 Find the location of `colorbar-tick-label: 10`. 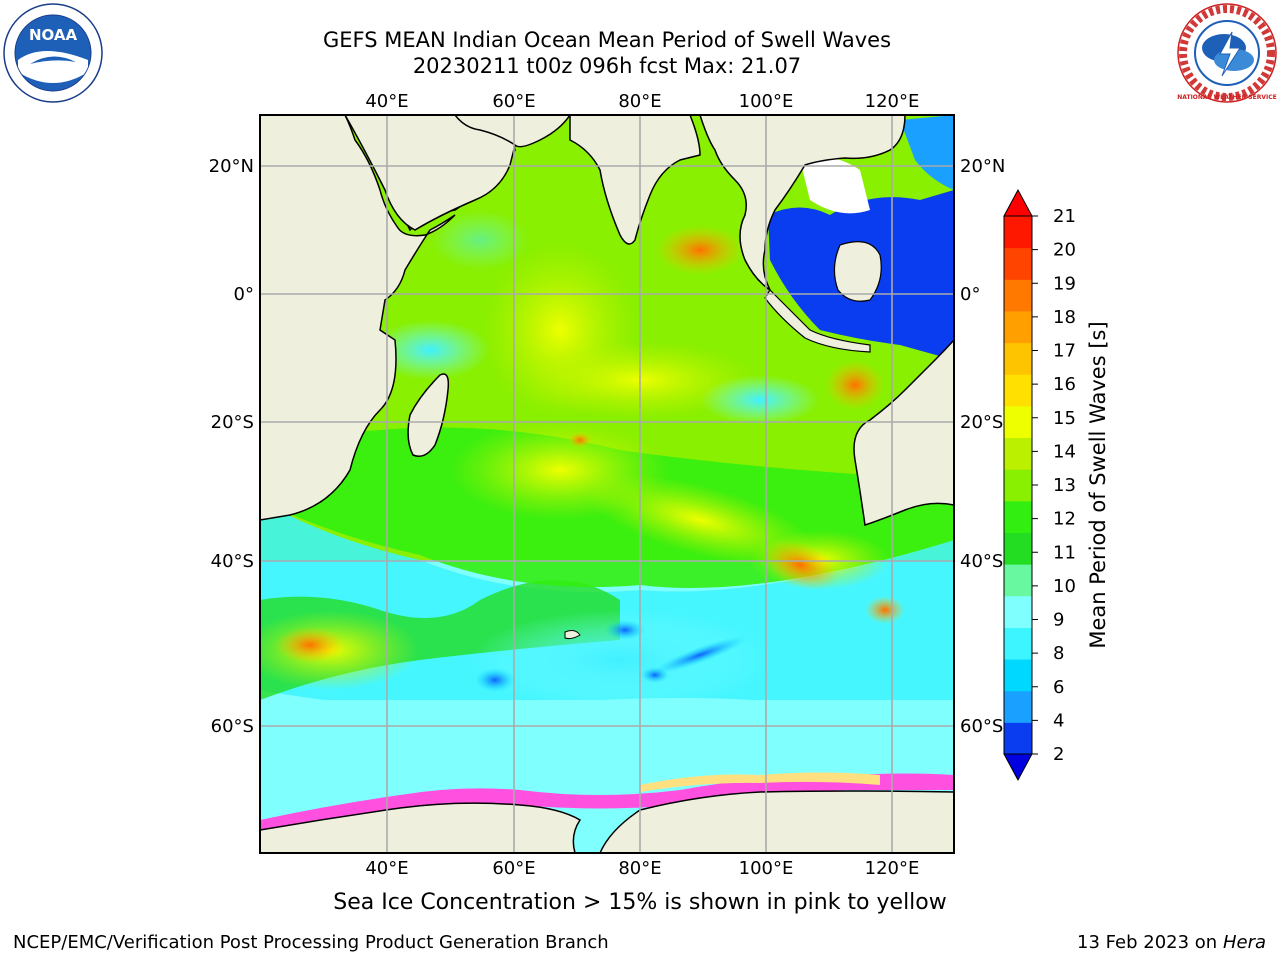

colorbar-tick-label: 10 is located at coordinates (1064, 586).